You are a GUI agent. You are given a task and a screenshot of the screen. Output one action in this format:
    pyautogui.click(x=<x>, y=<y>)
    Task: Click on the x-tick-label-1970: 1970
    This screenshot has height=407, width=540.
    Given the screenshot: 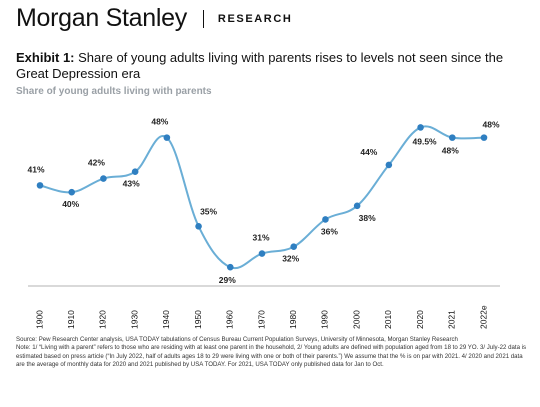 What is the action you would take?
    pyautogui.click(x=261, y=319)
    